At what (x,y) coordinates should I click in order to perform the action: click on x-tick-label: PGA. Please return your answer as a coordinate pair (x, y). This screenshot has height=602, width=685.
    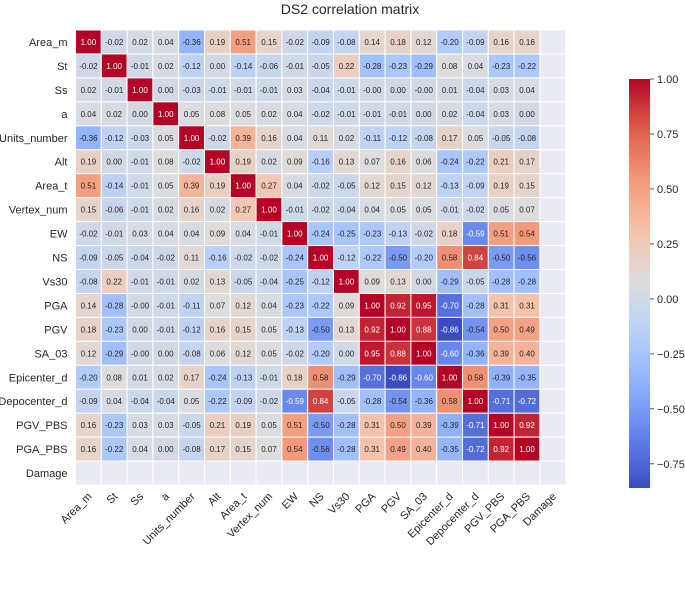
    Looking at the image, I should click on (365, 502).